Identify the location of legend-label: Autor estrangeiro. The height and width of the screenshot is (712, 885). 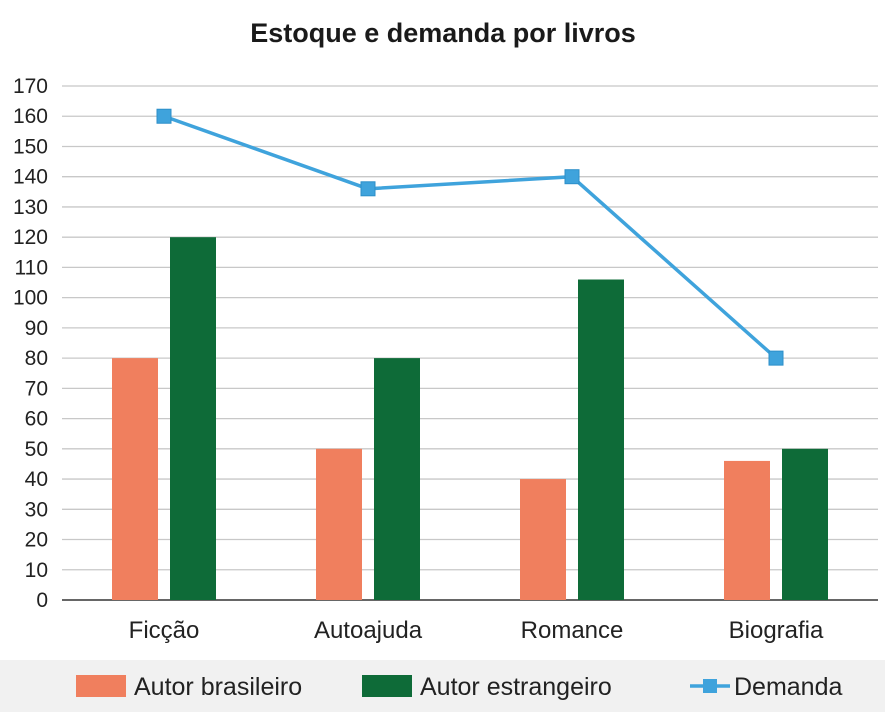
(516, 687).